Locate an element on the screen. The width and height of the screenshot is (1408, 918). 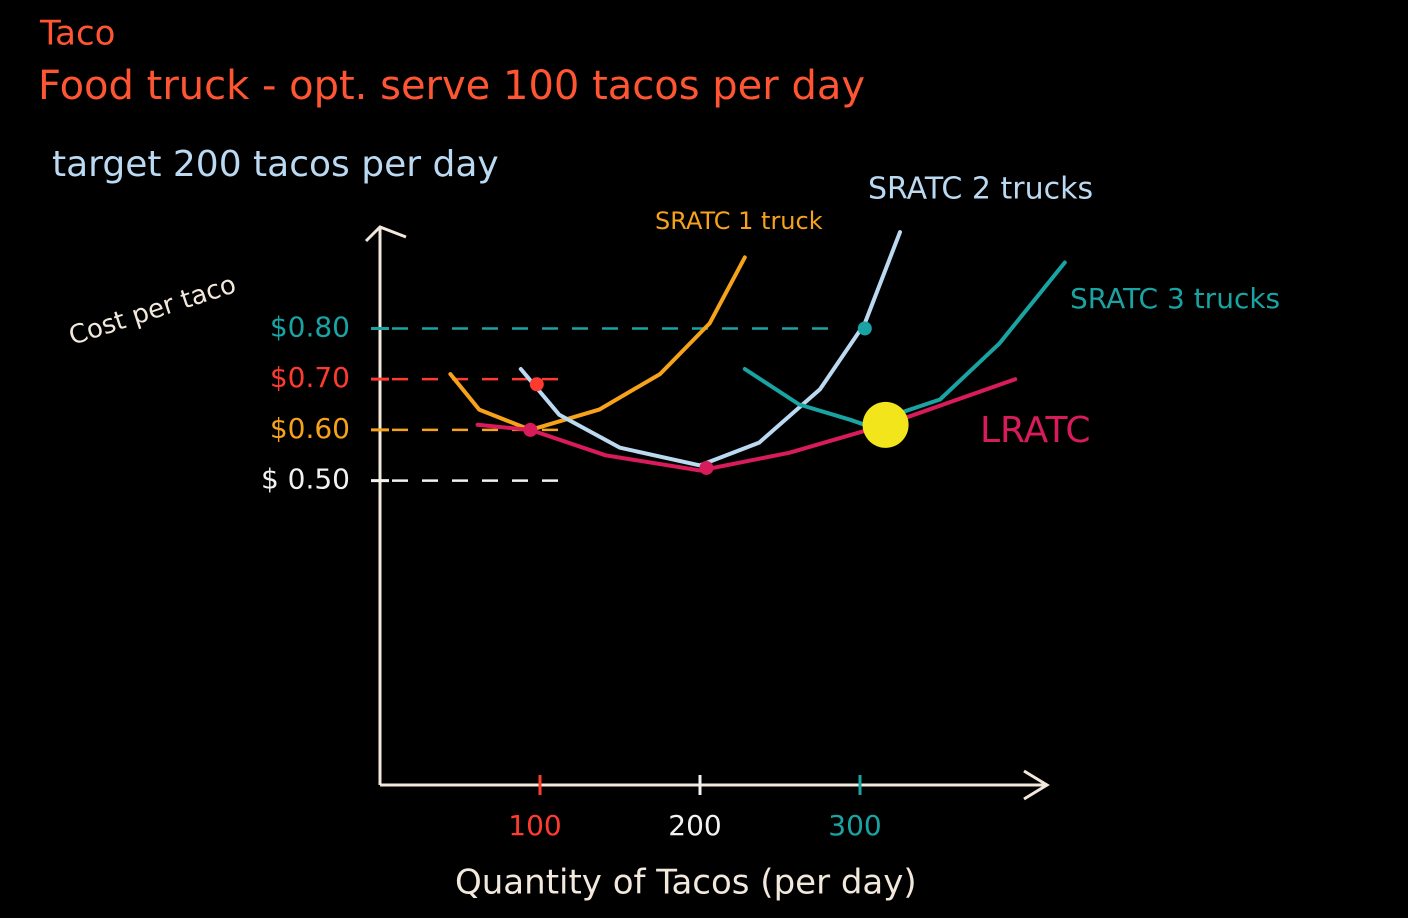
series-label: SRATC 3 trucks is located at coordinates (1175, 298).